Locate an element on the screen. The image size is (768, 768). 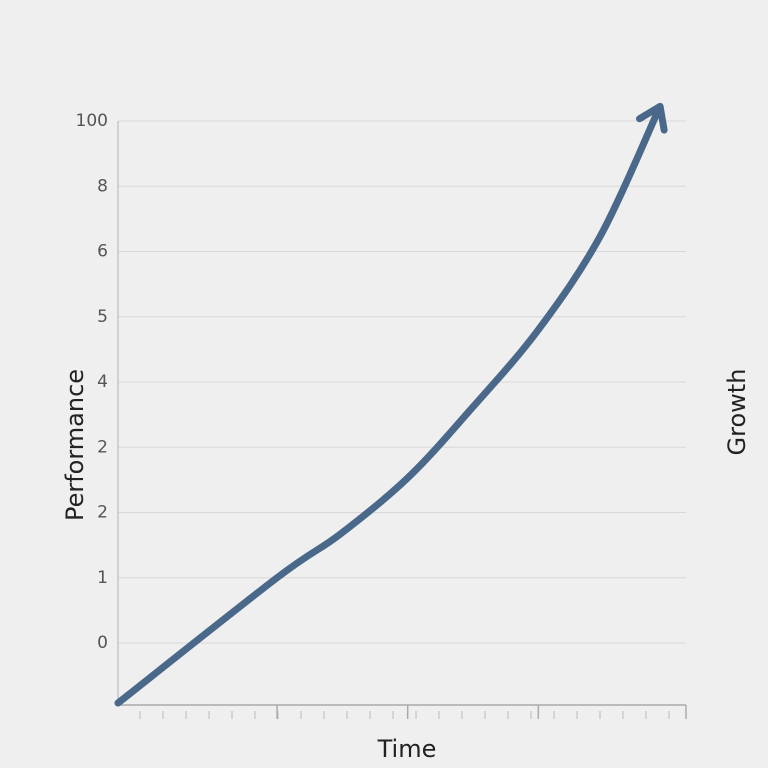
y-tick-label: 8 is located at coordinates (102, 186).